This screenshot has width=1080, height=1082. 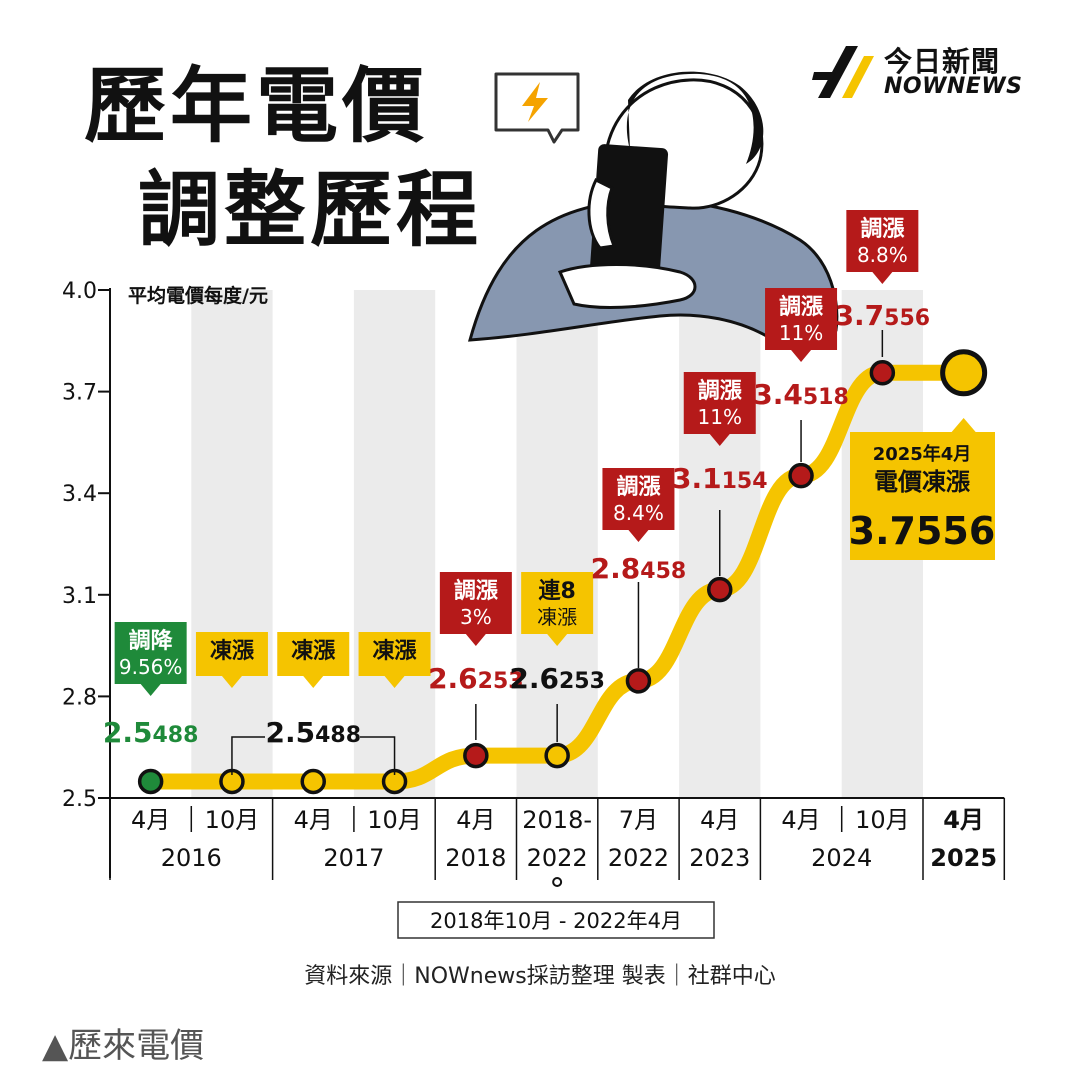 What do you see at coordinates (537, 108) in the screenshot?
I see `lightning-bubble-icon` at bounding box center [537, 108].